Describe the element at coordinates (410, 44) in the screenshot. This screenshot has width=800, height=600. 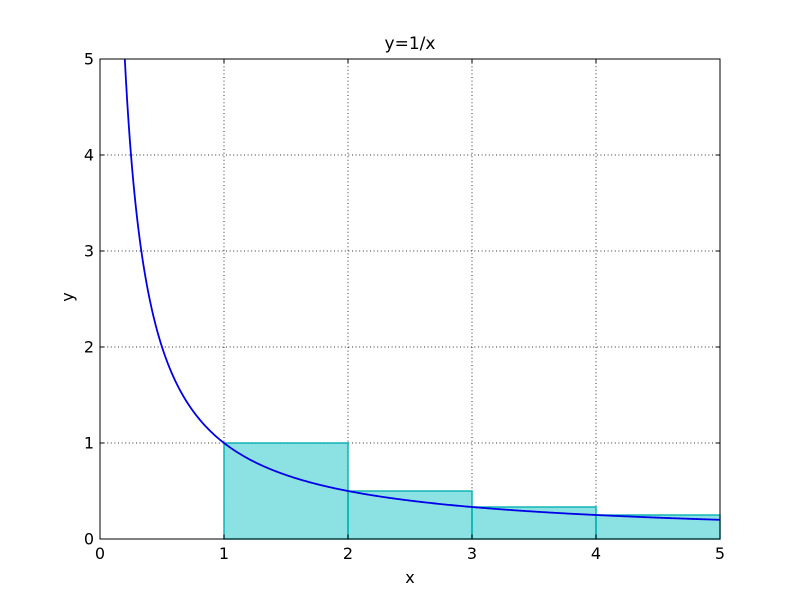
I see `chart-title: y=1/x` at that location.